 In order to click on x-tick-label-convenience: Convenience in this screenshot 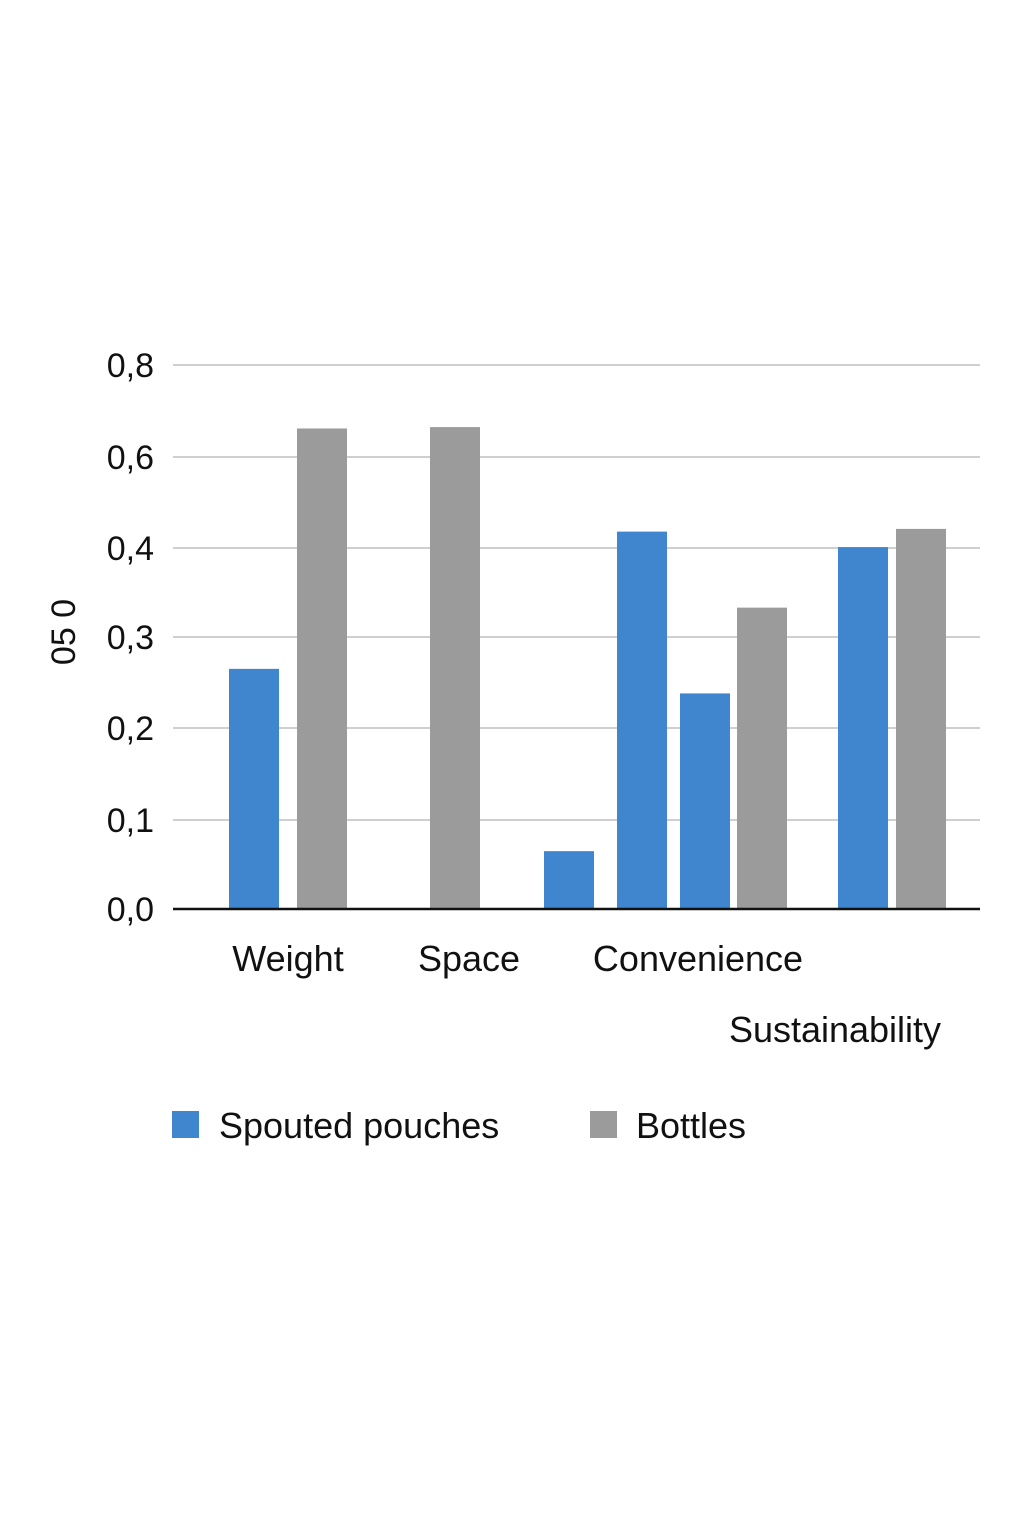, I will do `click(698, 958)`.